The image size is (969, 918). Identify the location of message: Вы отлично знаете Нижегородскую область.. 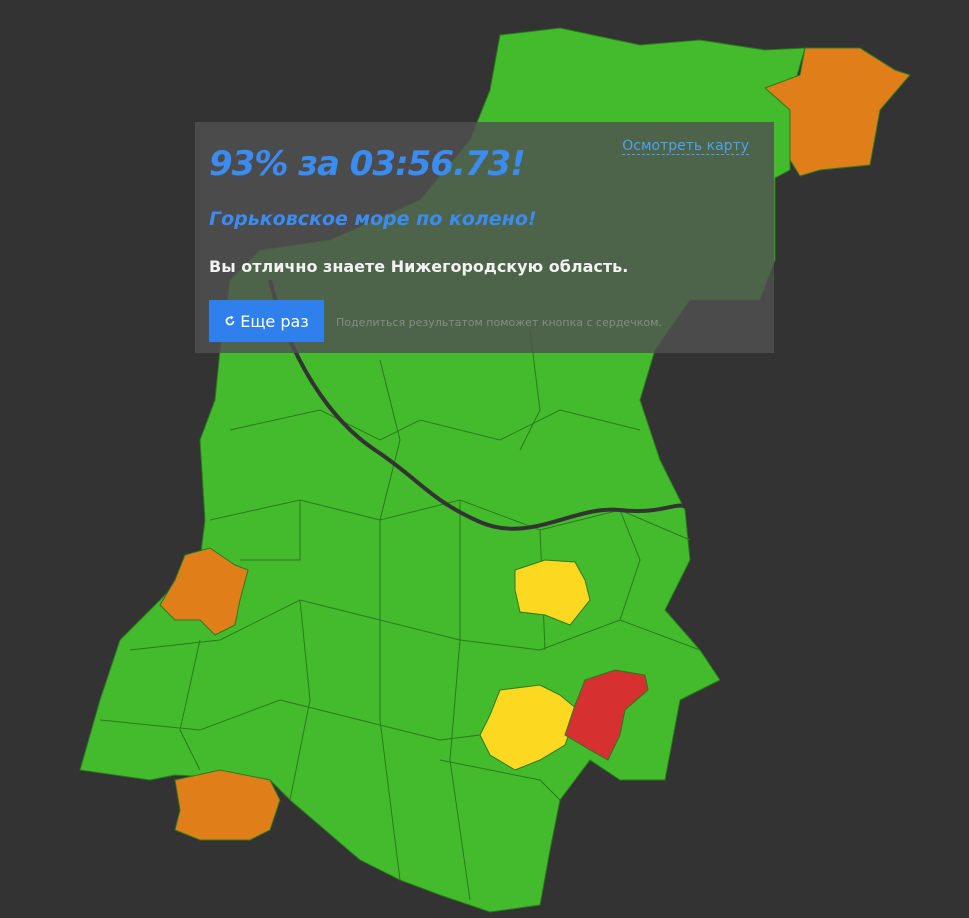
(419, 266).